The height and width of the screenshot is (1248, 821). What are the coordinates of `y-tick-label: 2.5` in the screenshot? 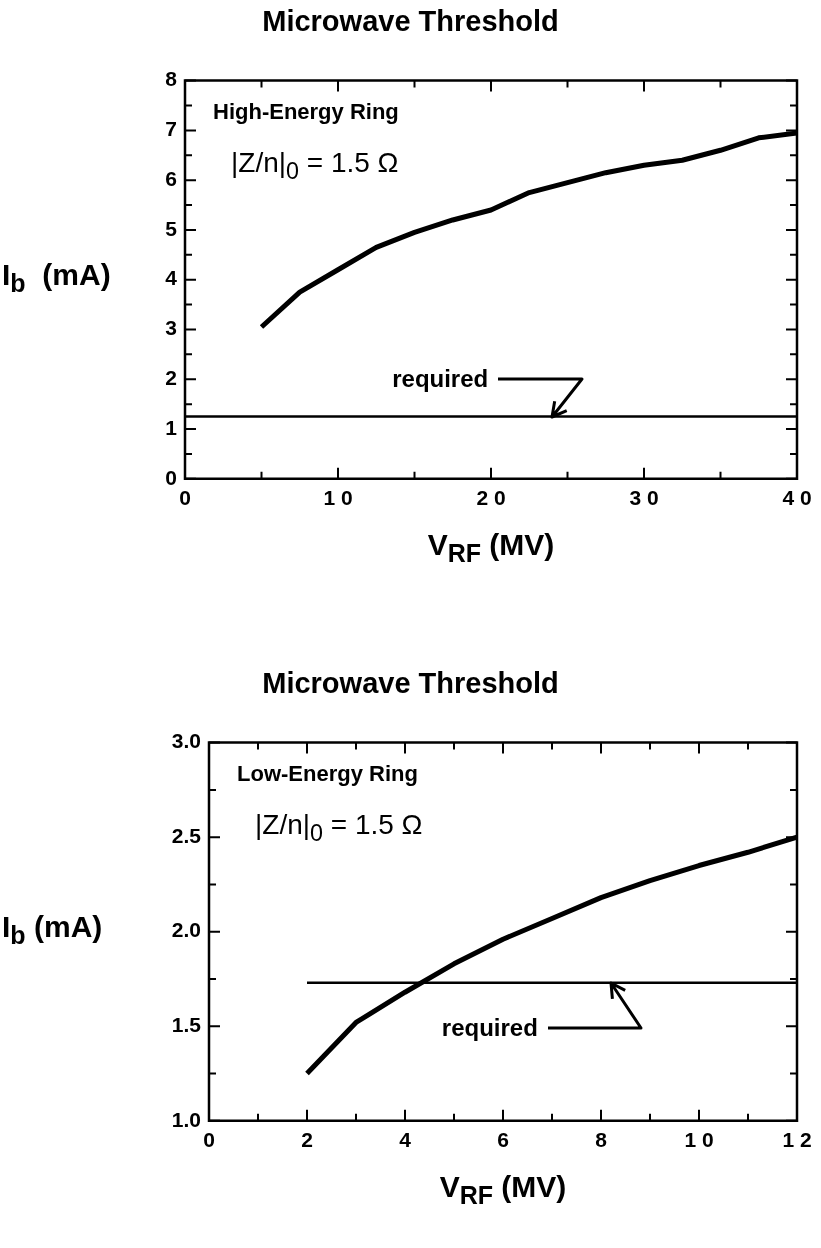 It's located at (186, 835).